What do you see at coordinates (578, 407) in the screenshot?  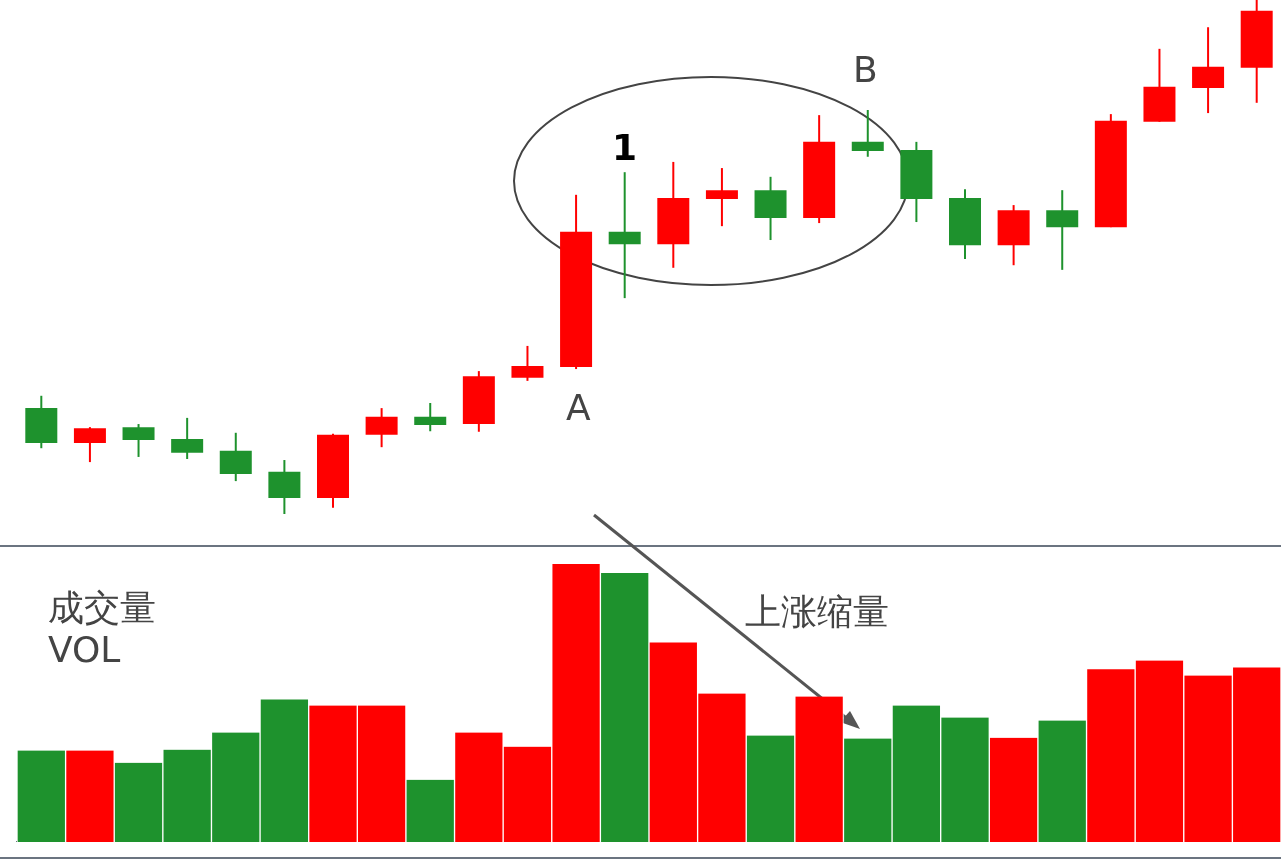 I see `annotation: A` at bounding box center [578, 407].